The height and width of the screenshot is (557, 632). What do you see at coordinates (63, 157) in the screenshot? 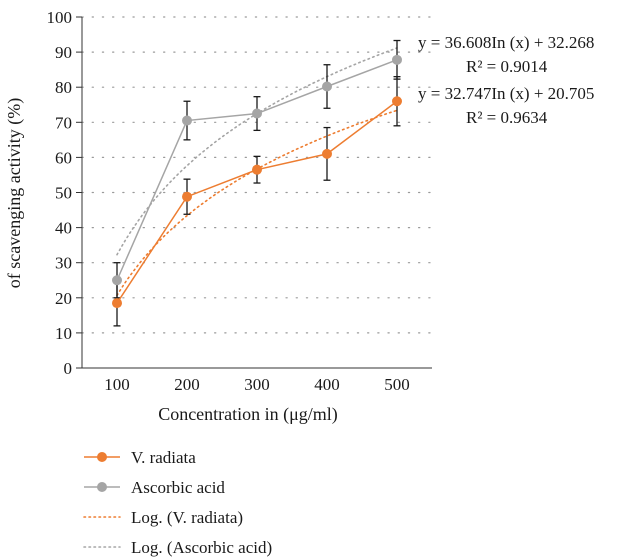
I see `y-tick-label: 60` at bounding box center [63, 157].